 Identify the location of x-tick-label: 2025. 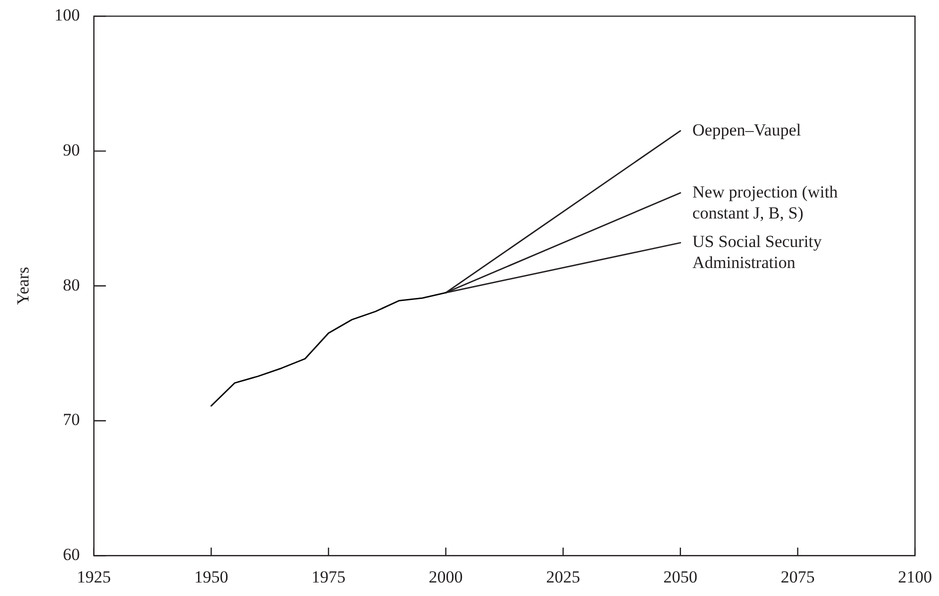
(563, 576).